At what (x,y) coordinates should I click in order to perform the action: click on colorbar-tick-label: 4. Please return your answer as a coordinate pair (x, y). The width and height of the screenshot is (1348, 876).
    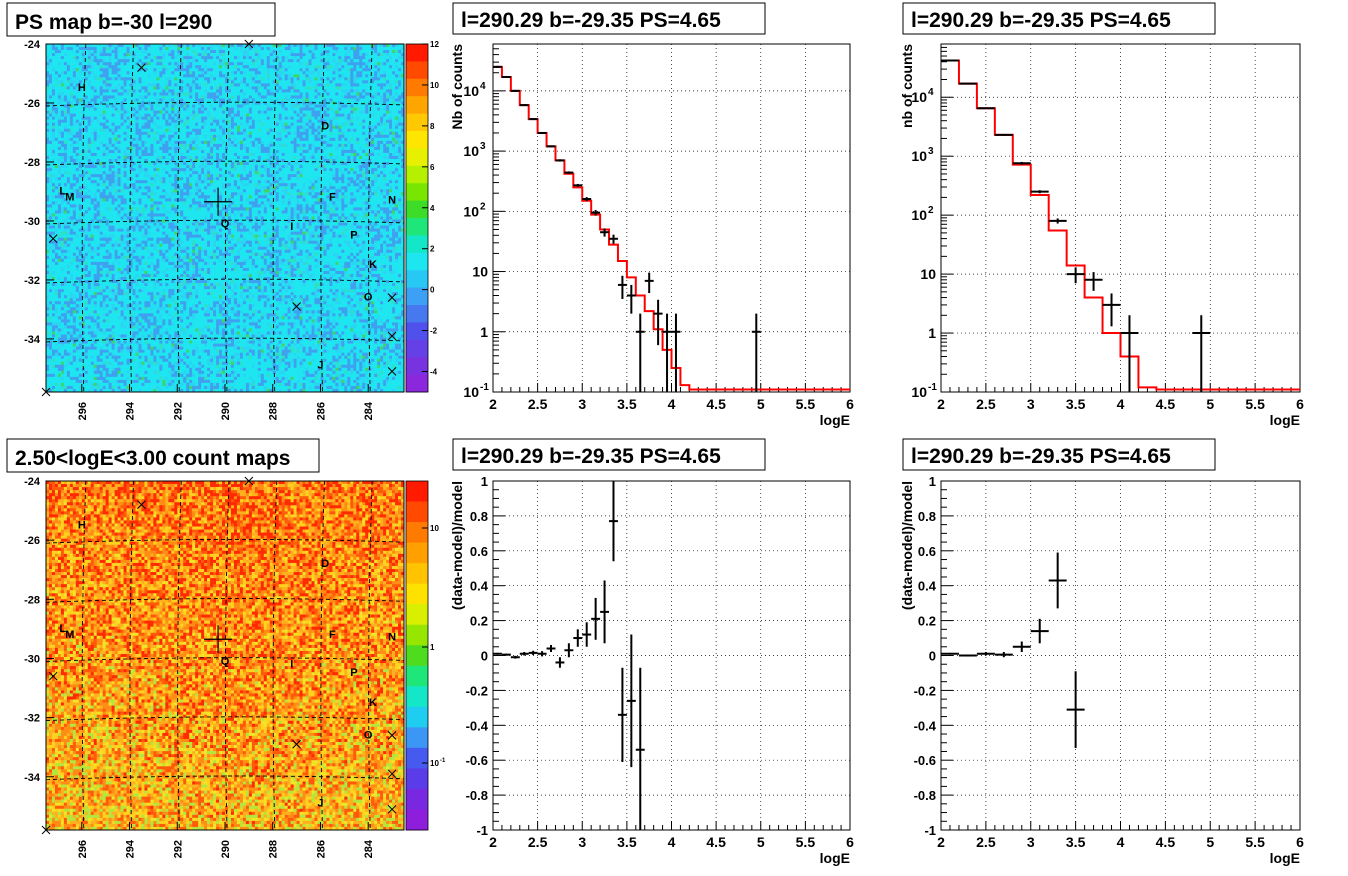
    Looking at the image, I should click on (432, 208).